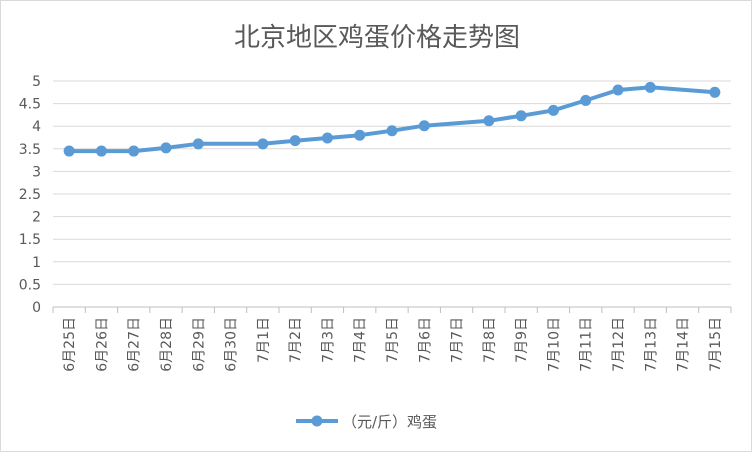 Image resolution: width=752 pixels, height=453 pixels. Describe the element at coordinates (296, 340) in the screenshot. I see `x-tick-label: 7月2日` at that location.